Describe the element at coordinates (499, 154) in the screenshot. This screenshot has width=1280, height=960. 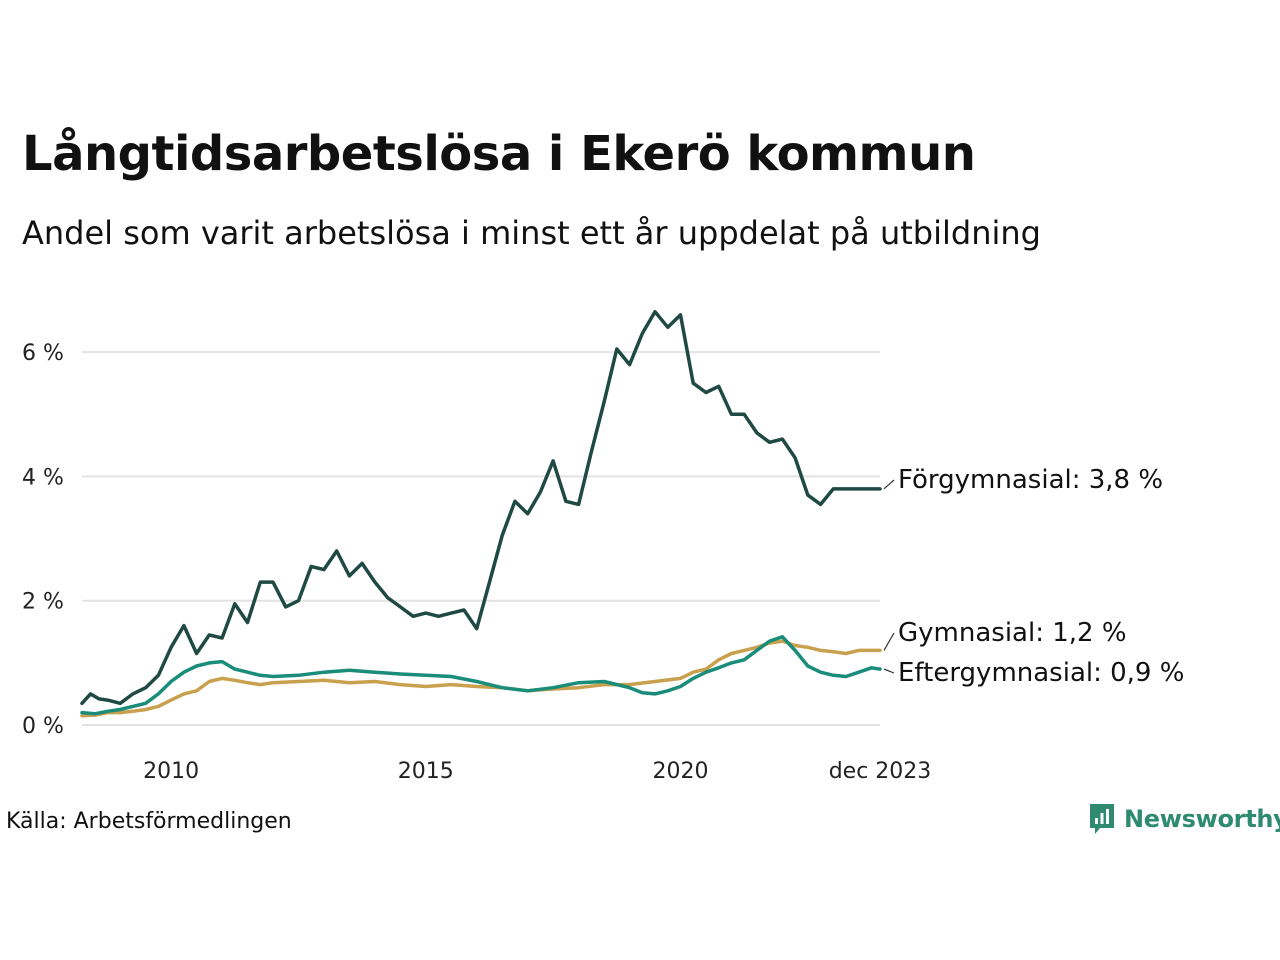
I see `chart-title: Långtidsarbetslösa i Ekerö kommun` at that location.